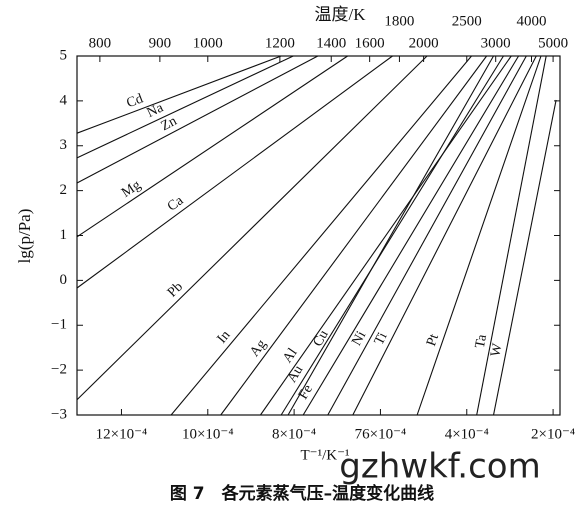 This screenshot has height=518, width=586. Describe the element at coordinates (122, 434) in the screenshot. I see `x-tick-label: 12×10⁻⁴` at that location.